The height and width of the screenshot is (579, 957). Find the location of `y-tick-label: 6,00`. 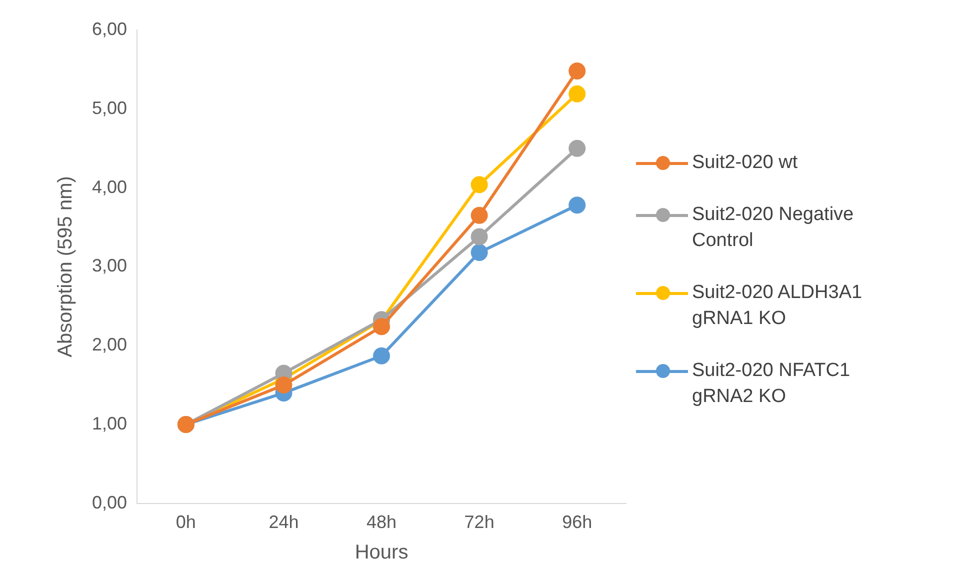

y-tick-label: 6,00 is located at coordinates (110, 28).